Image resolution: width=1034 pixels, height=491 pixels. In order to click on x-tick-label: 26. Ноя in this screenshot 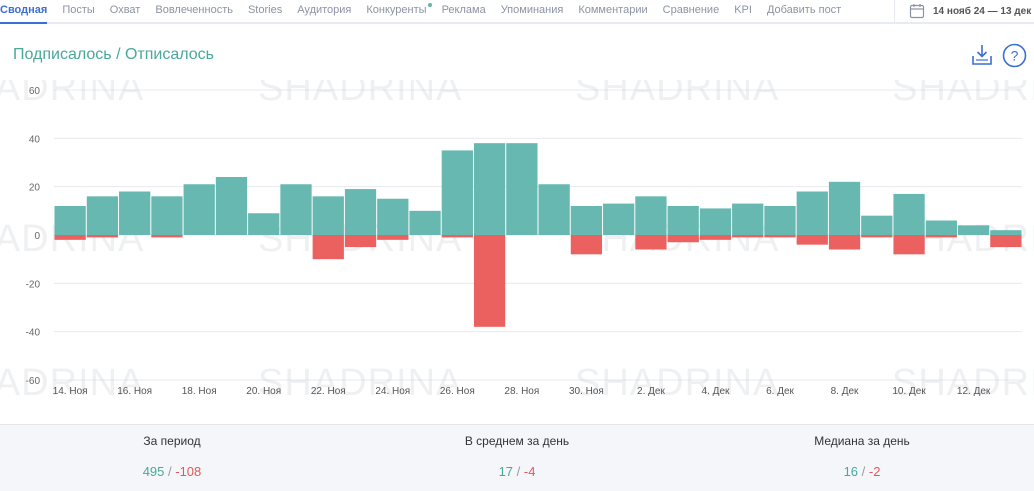, I will do `click(457, 391)`.